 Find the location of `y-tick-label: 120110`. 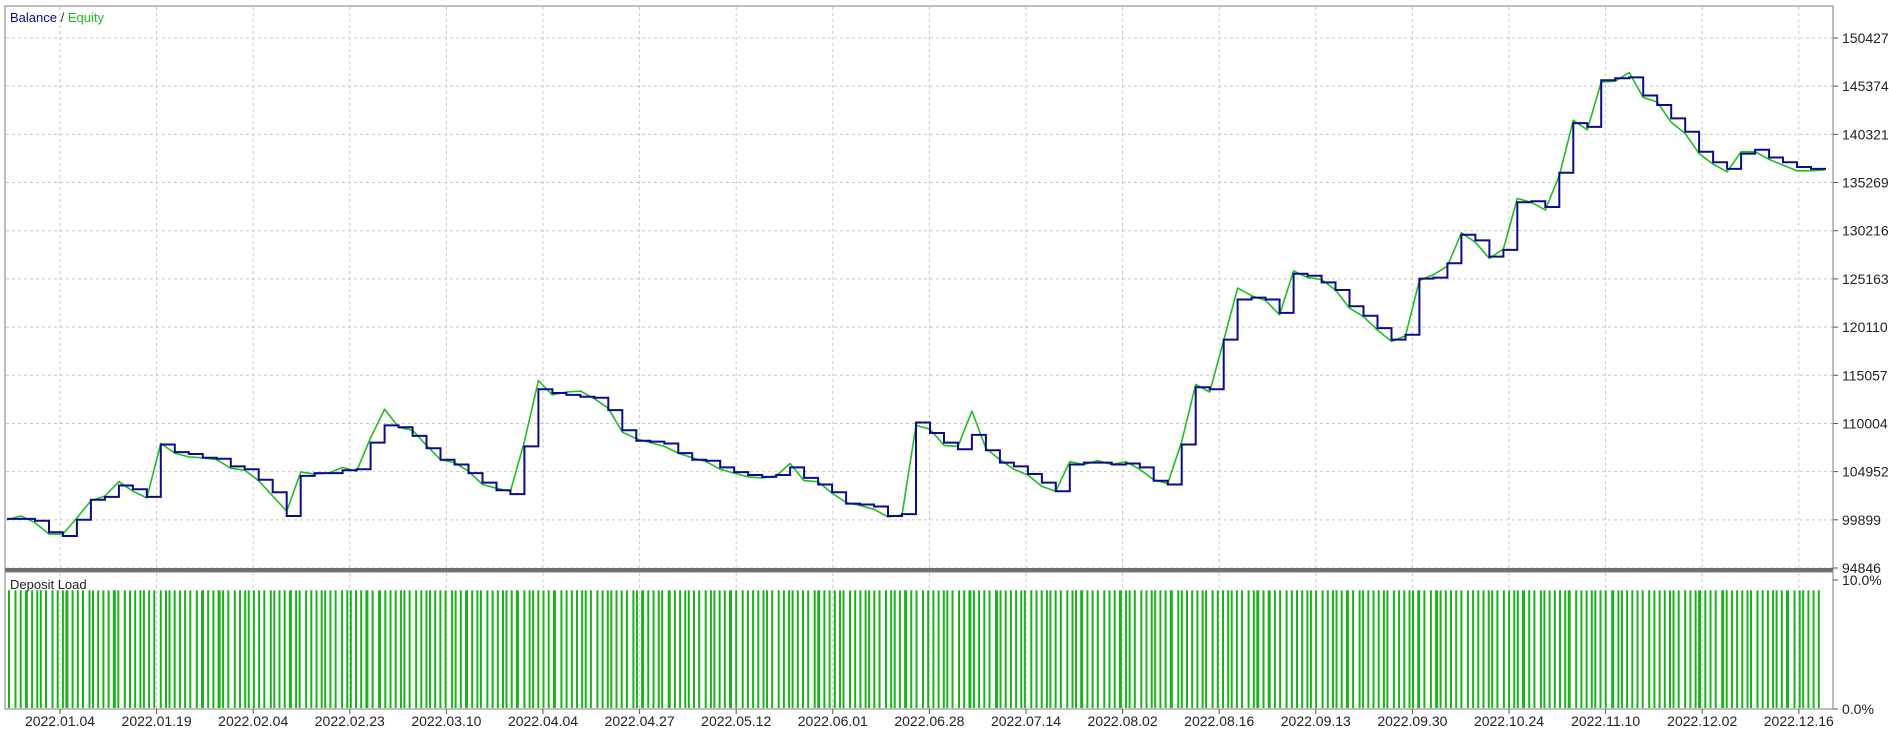

y-tick-label: 120110 is located at coordinates (1865, 327).